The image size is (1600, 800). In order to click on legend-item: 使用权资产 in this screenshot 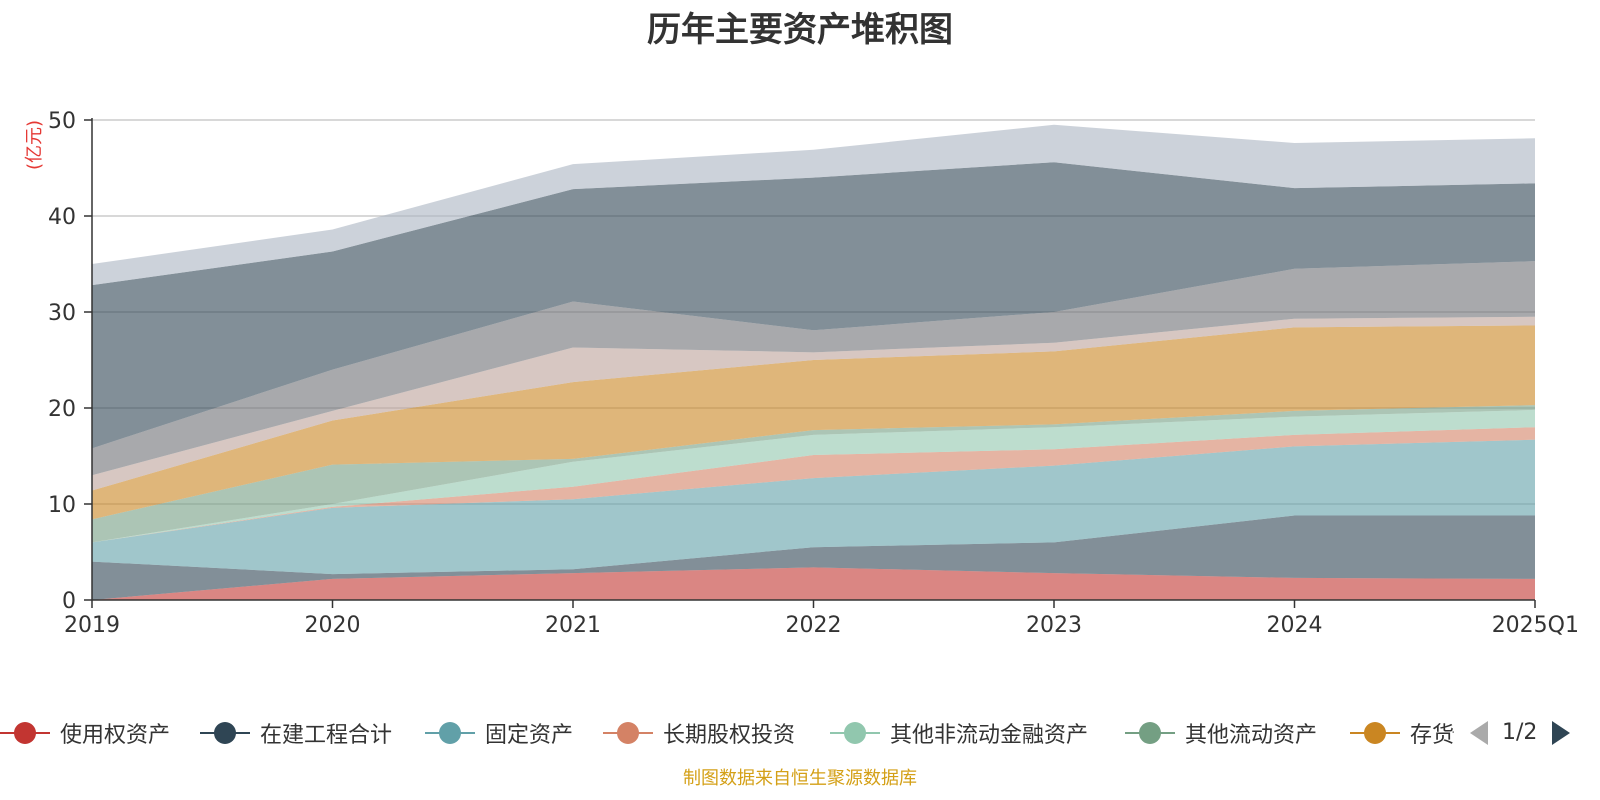, I will do `click(85, 733)`.